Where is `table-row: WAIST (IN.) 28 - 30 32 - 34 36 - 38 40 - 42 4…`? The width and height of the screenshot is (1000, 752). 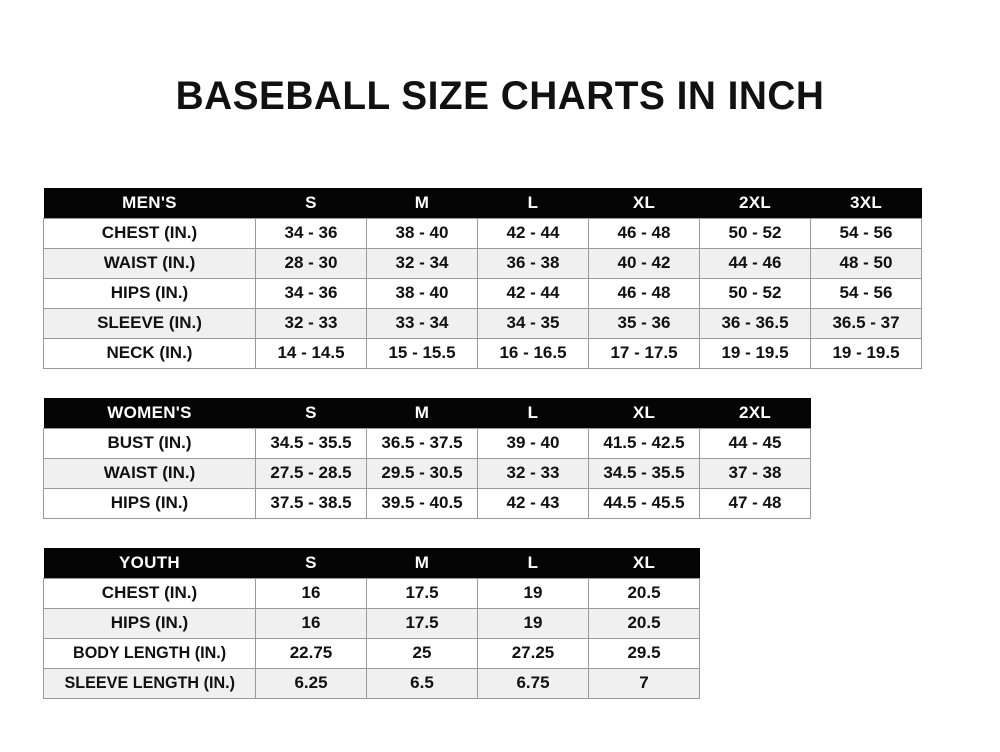
table-row: WAIST (IN.) 28 - 30 32 - 34 36 - 38 40 - 42 4… is located at coordinates (482, 263).